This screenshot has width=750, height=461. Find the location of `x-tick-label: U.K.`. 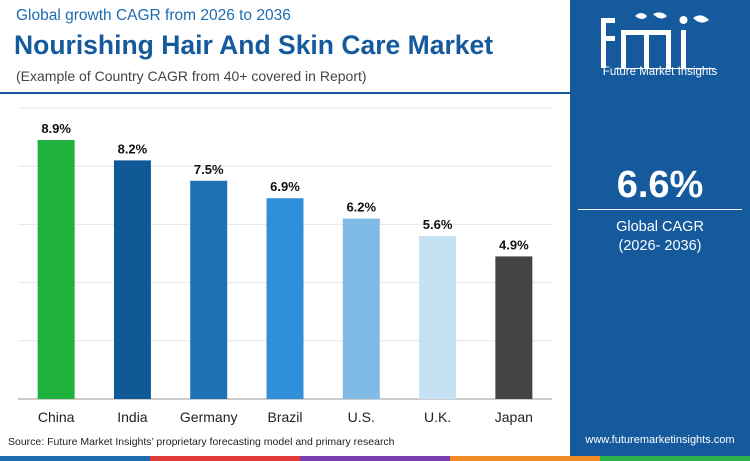

x-tick-label: U.K. is located at coordinates (437, 417).